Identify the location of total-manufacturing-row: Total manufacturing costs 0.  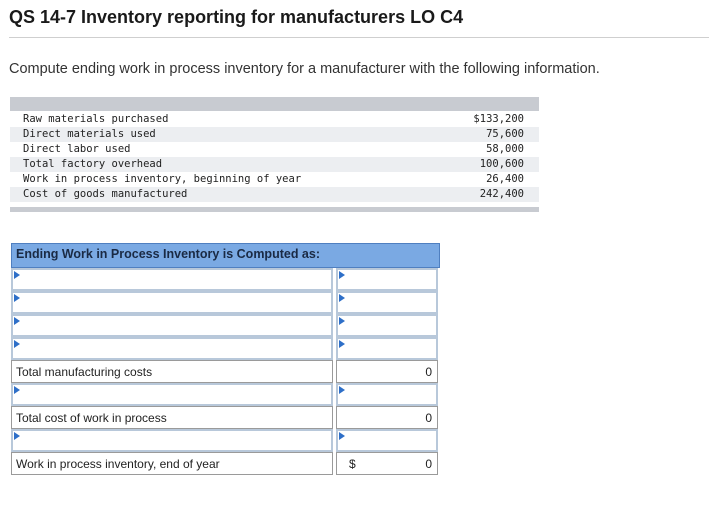
(225, 371).